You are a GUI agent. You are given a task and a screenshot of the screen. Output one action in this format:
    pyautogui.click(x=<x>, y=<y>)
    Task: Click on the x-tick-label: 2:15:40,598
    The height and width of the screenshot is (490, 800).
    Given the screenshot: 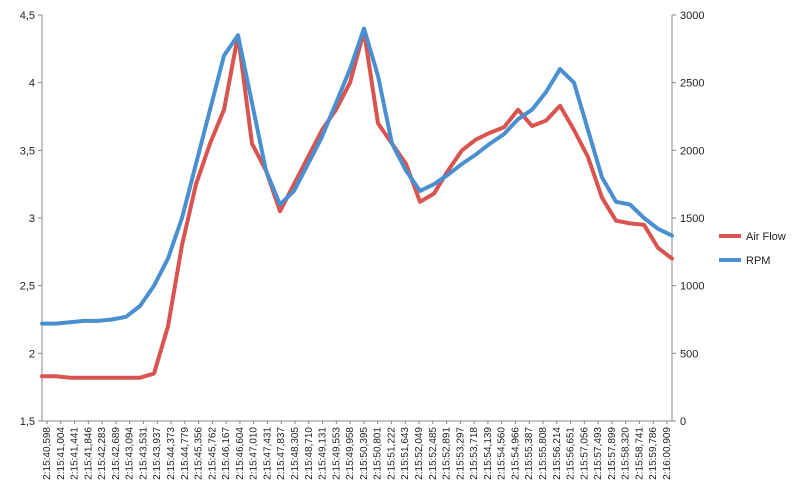 What is the action you would take?
    pyautogui.click(x=47, y=453)
    